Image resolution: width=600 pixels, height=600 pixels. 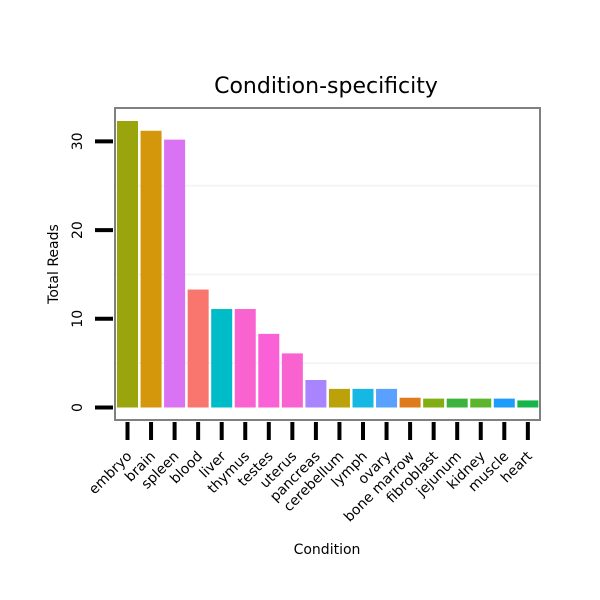 I want to click on bar-bone-marrow, so click(x=410, y=402).